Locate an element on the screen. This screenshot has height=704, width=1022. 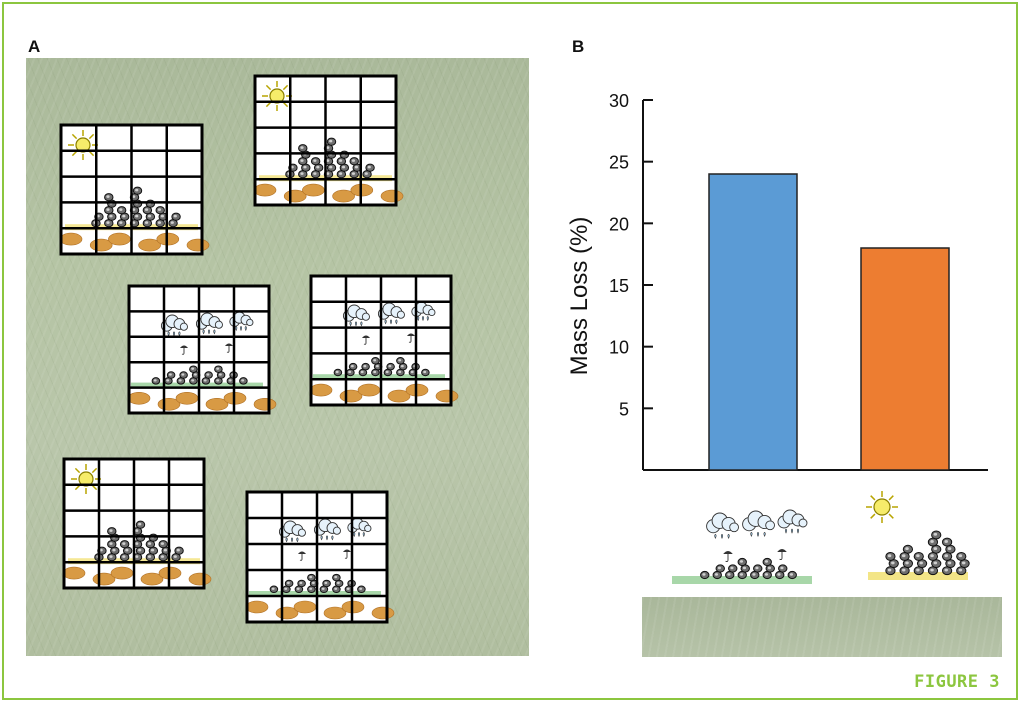
plot-6-rain is located at coordinates (320, 557).